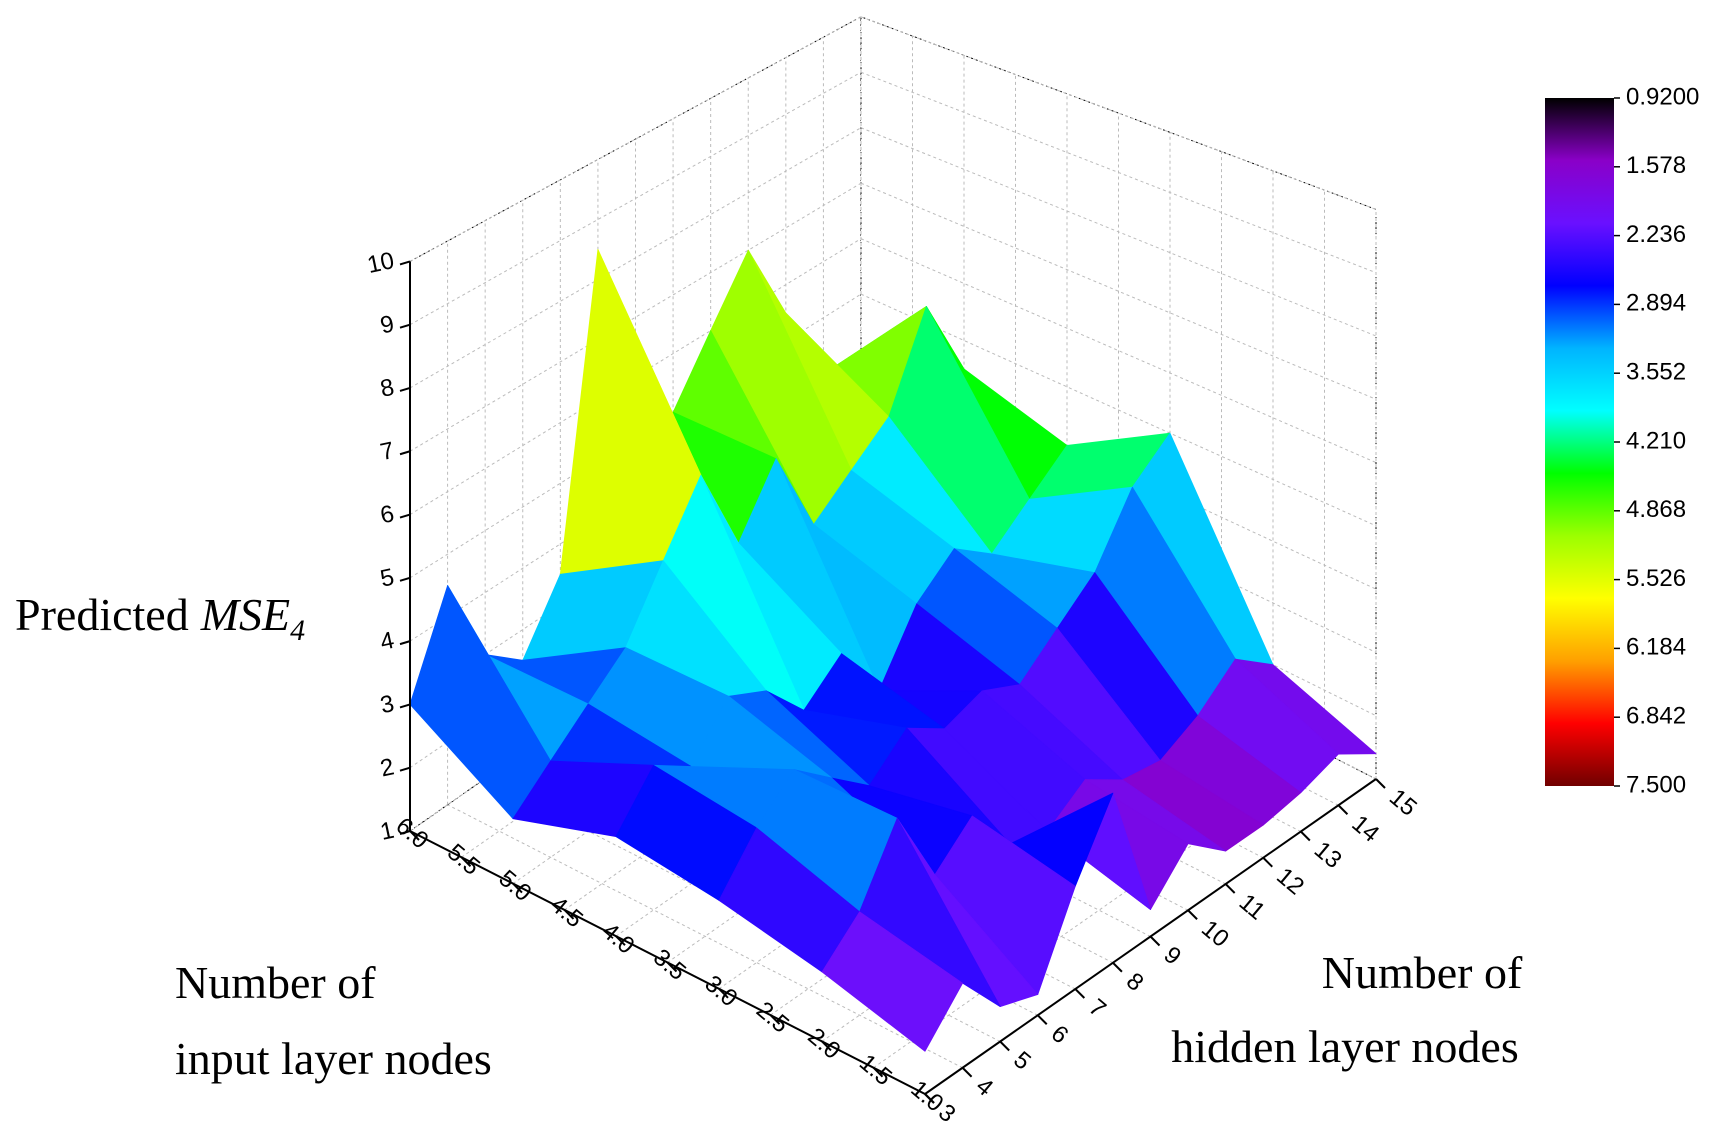 The width and height of the screenshot is (1715, 1140). Describe the element at coordinates (1097, 1008) in the screenshot. I see `y-tick-label: 7` at that location.